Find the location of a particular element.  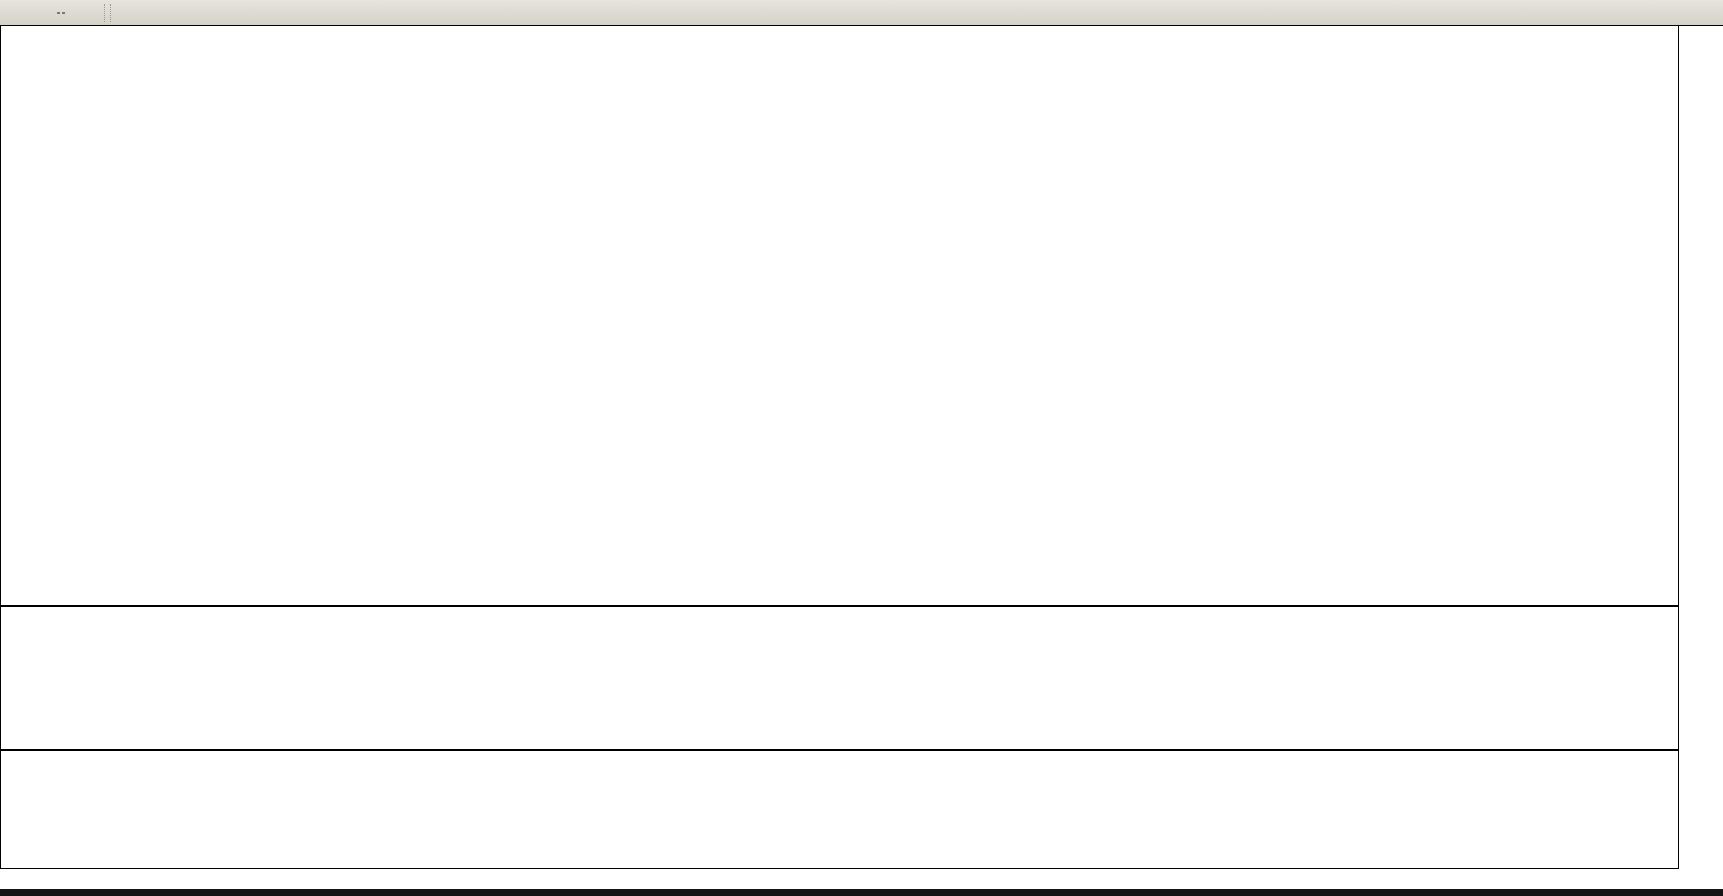

toolbar is located at coordinates (861, 13).